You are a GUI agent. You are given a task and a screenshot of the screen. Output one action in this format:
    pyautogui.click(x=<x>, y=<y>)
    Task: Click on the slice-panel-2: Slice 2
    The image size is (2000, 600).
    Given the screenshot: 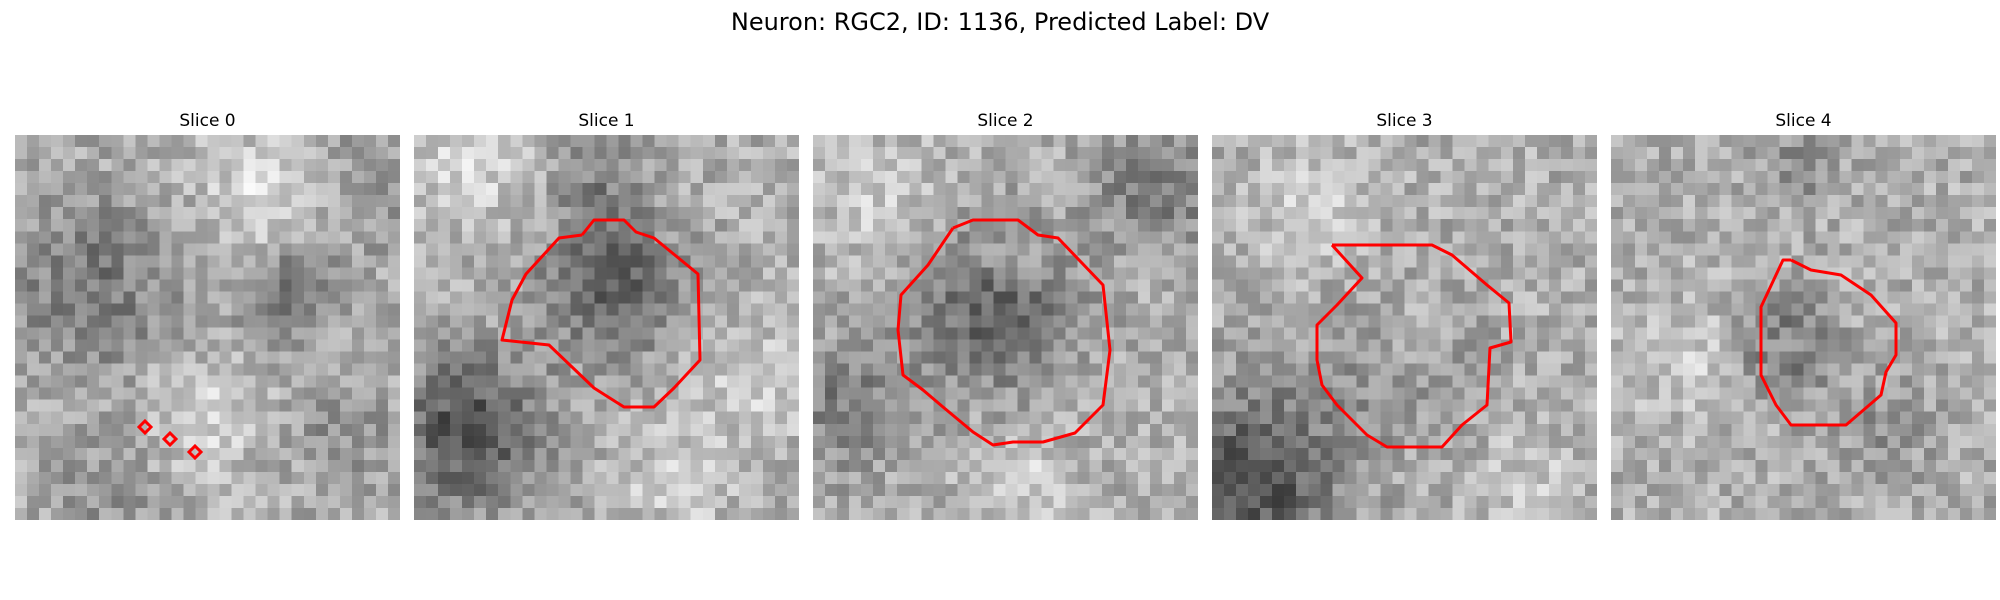 What is the action you would take?
    pyautogui.click(x=1005, y=315)
    